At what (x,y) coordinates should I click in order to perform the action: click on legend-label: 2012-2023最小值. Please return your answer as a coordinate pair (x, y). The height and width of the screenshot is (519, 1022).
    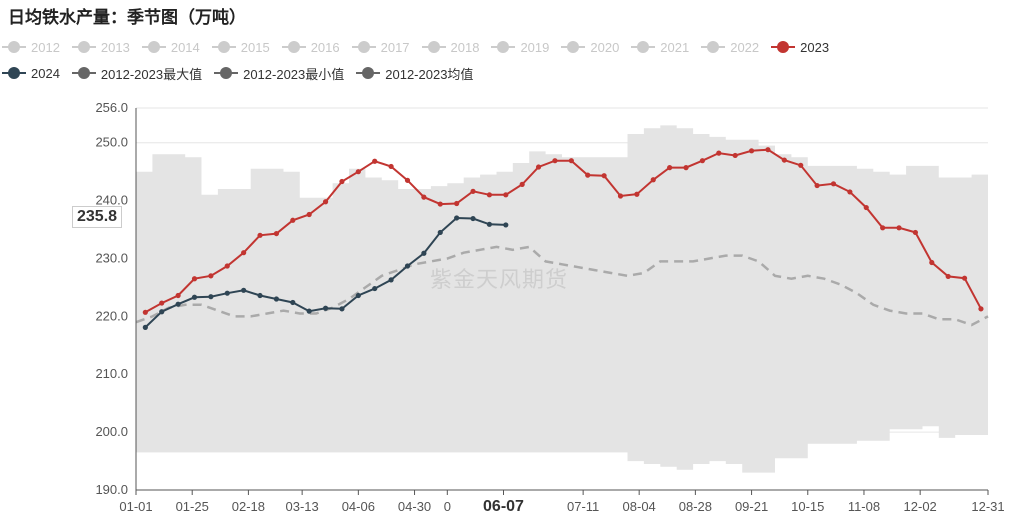
    Looking at the image, I should click on (294, 74).